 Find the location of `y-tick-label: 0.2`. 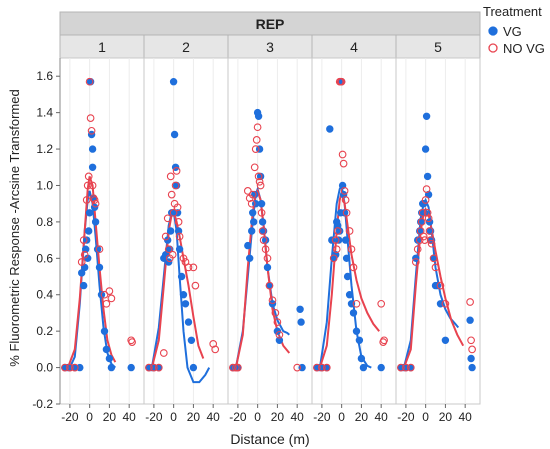

y-tick-label: 0.2 is located at coordinates (44, 331).